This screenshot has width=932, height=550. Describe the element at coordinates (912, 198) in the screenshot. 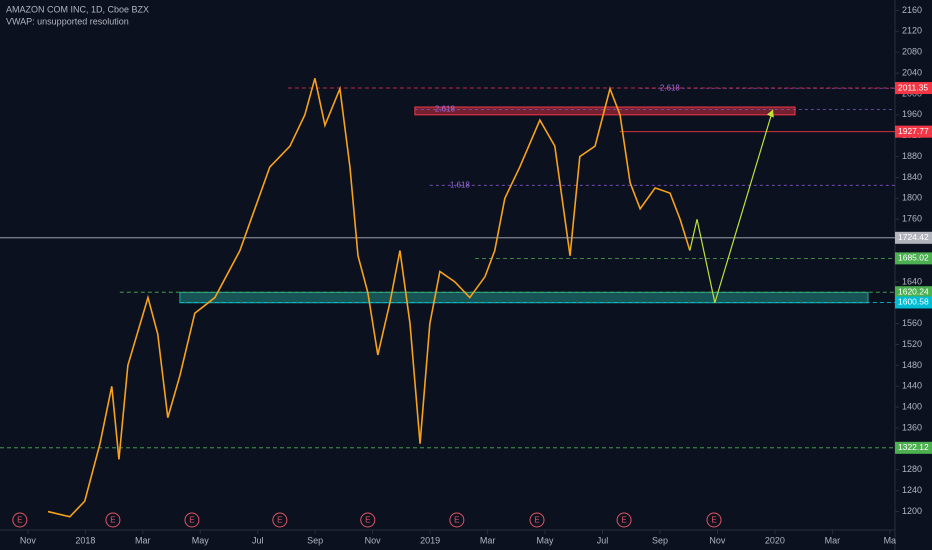

I see `y-tick-label: 1800` at that location.